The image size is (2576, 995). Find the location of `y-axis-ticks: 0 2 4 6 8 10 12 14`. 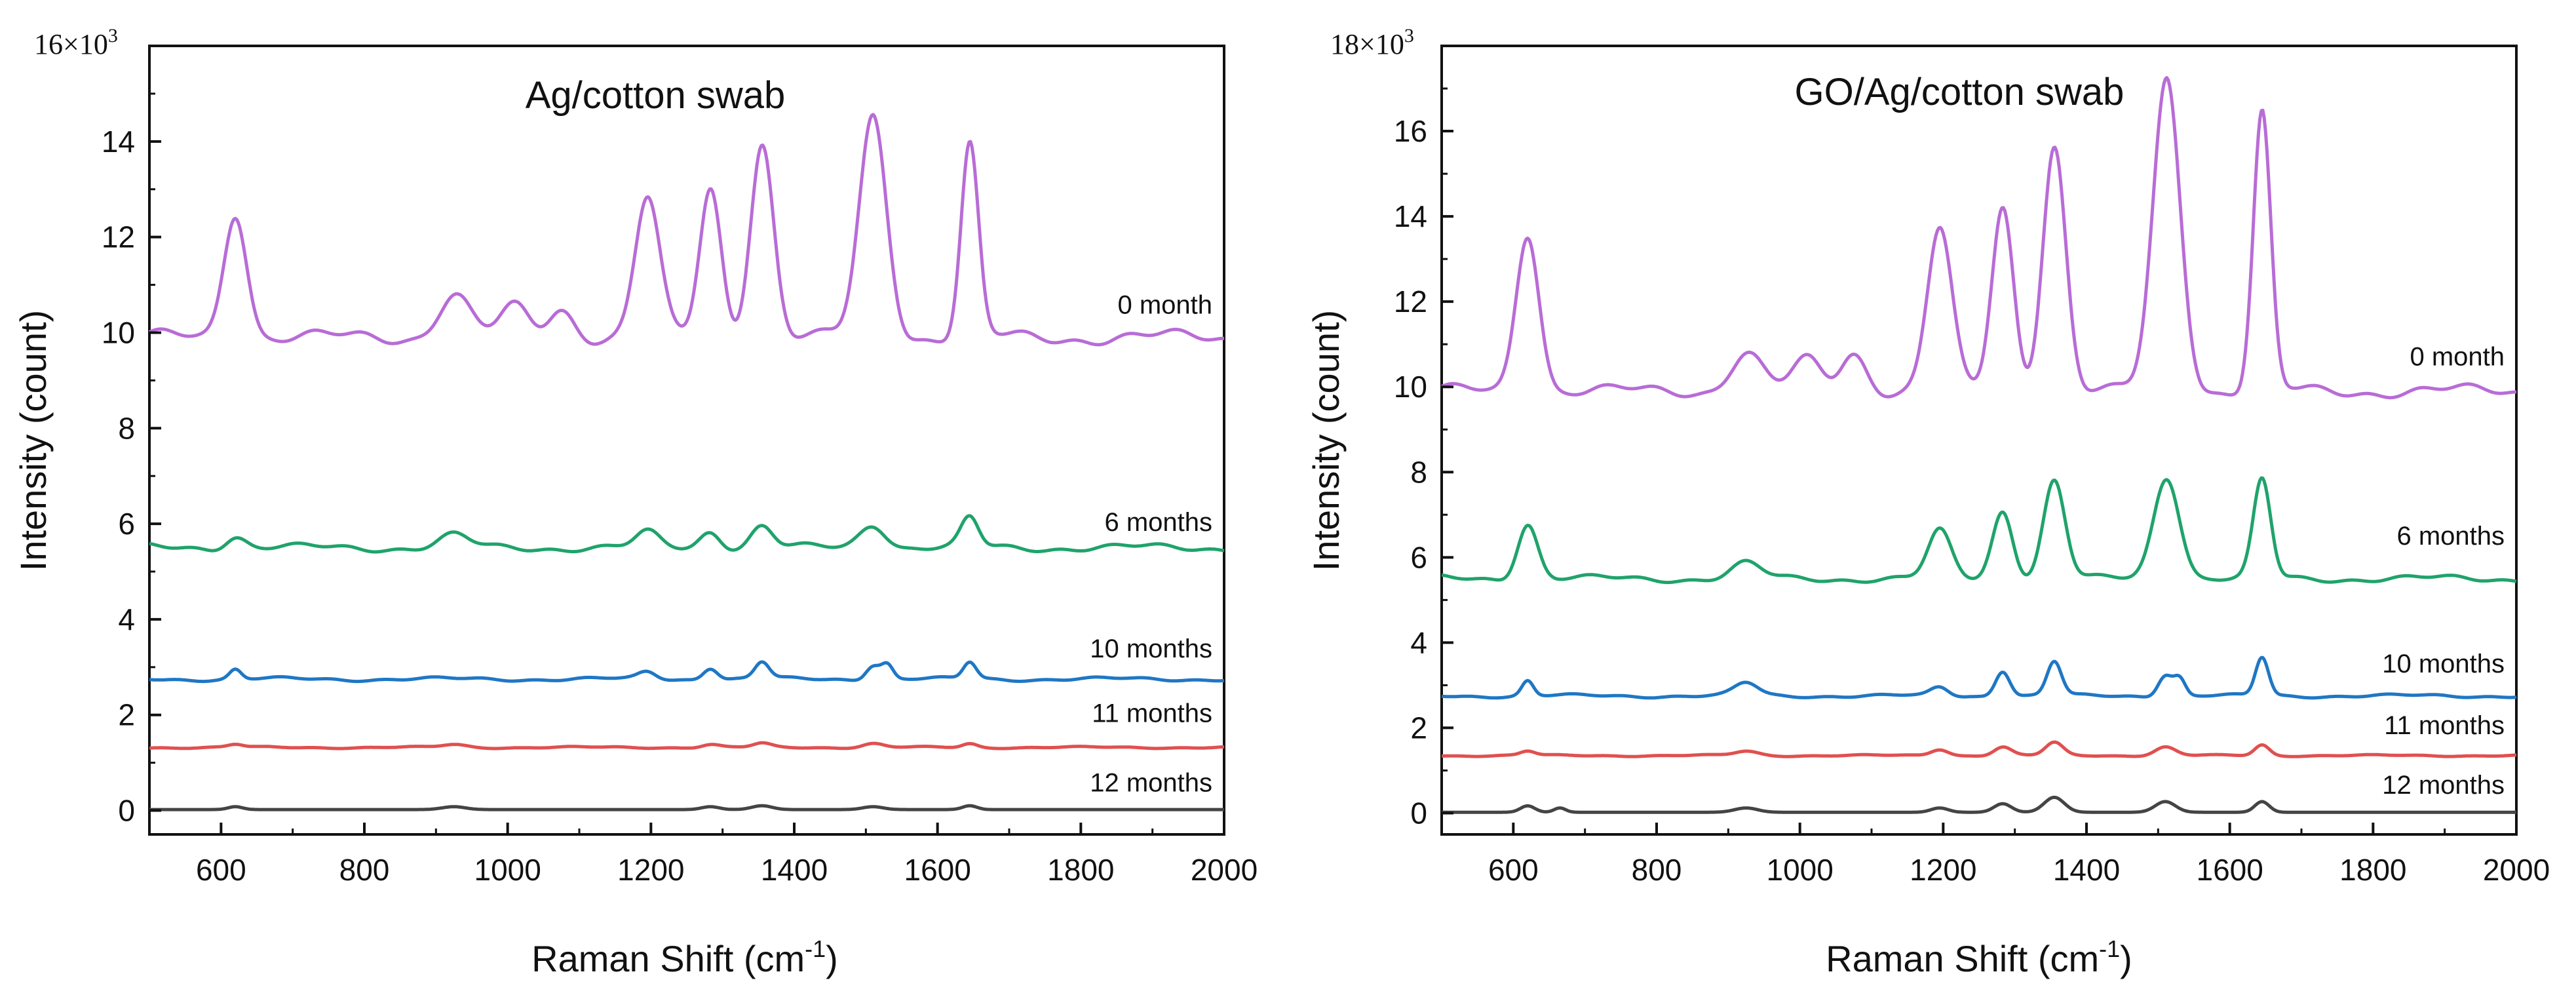

y-axis-ticks: 0 2 4 6 8 10 12 14 is located at coordinates (131, 460).